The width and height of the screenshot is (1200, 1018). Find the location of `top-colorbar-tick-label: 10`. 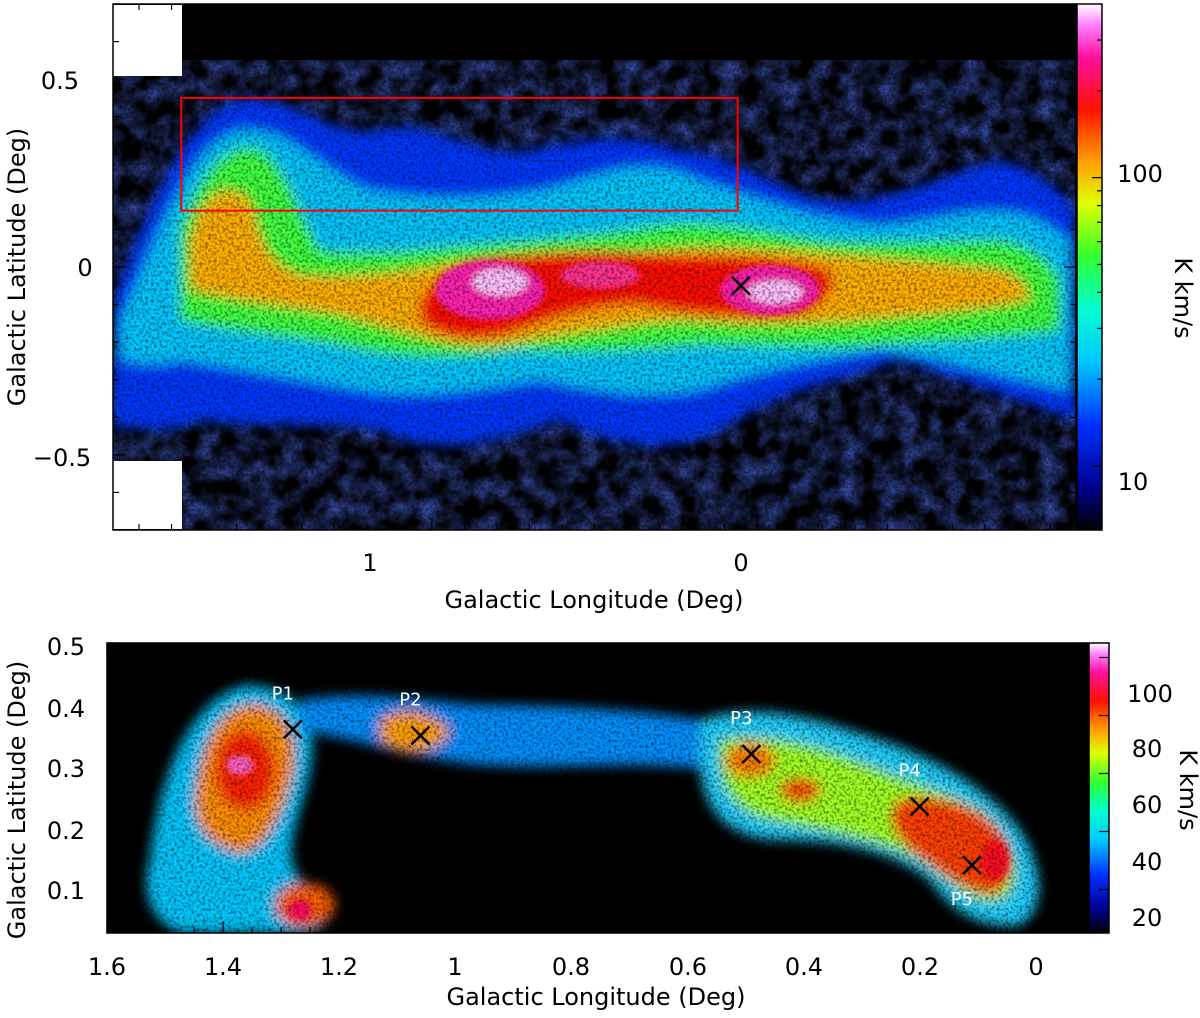

top-colorbar-tick-label: 10 is located at coordinates (1133, 482).